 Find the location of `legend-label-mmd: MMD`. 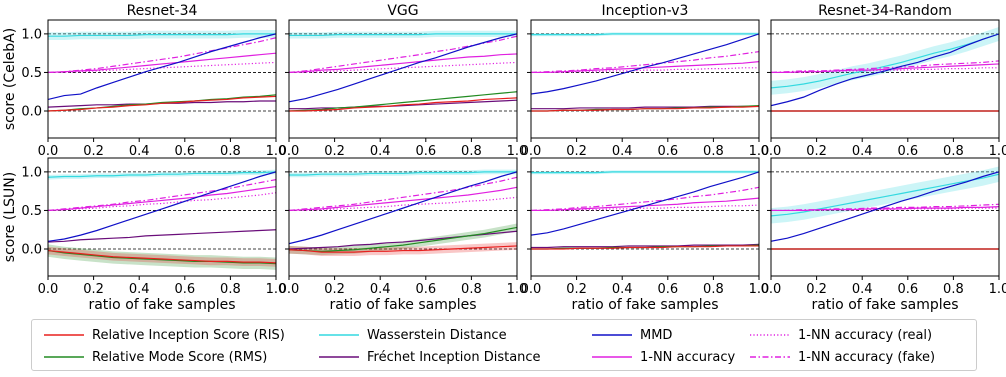

legend-label-mmd: MMD is located at coordinates (656, 335).